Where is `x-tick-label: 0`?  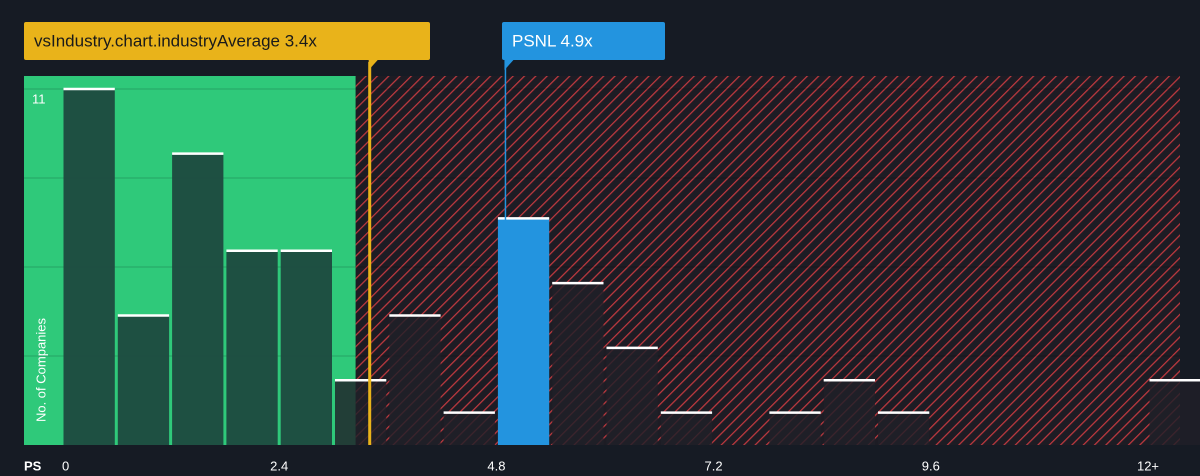 x-tick-label: 0 is located at coordinates (65, 465).